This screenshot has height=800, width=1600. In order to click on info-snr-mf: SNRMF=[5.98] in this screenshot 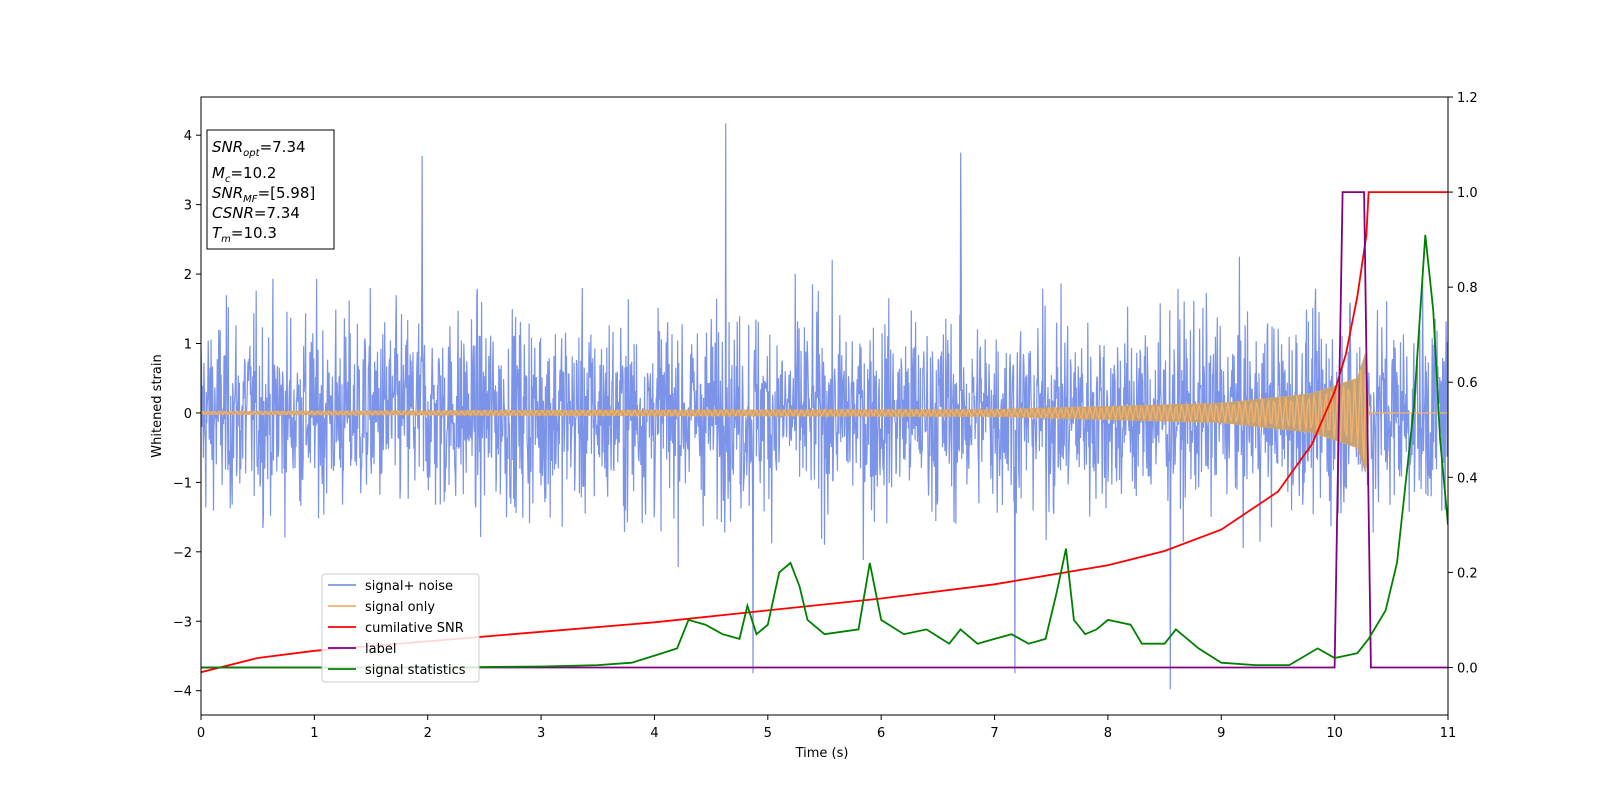, I will do `click(263, 194)`.